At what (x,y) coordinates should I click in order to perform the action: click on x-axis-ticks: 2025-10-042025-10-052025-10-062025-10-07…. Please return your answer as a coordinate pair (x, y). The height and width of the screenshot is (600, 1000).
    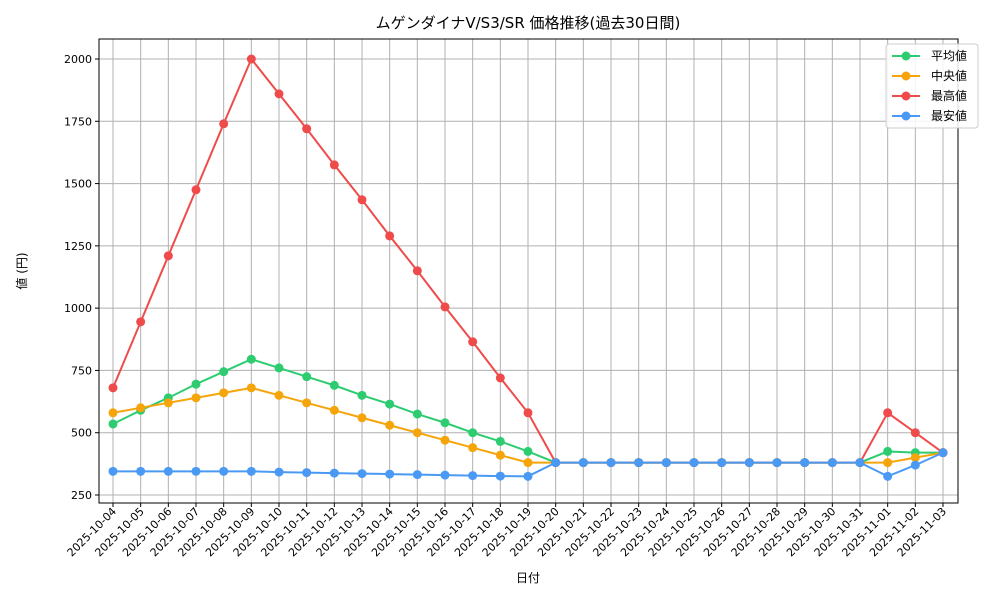
    Looking at the image, I should click on (507, 531).